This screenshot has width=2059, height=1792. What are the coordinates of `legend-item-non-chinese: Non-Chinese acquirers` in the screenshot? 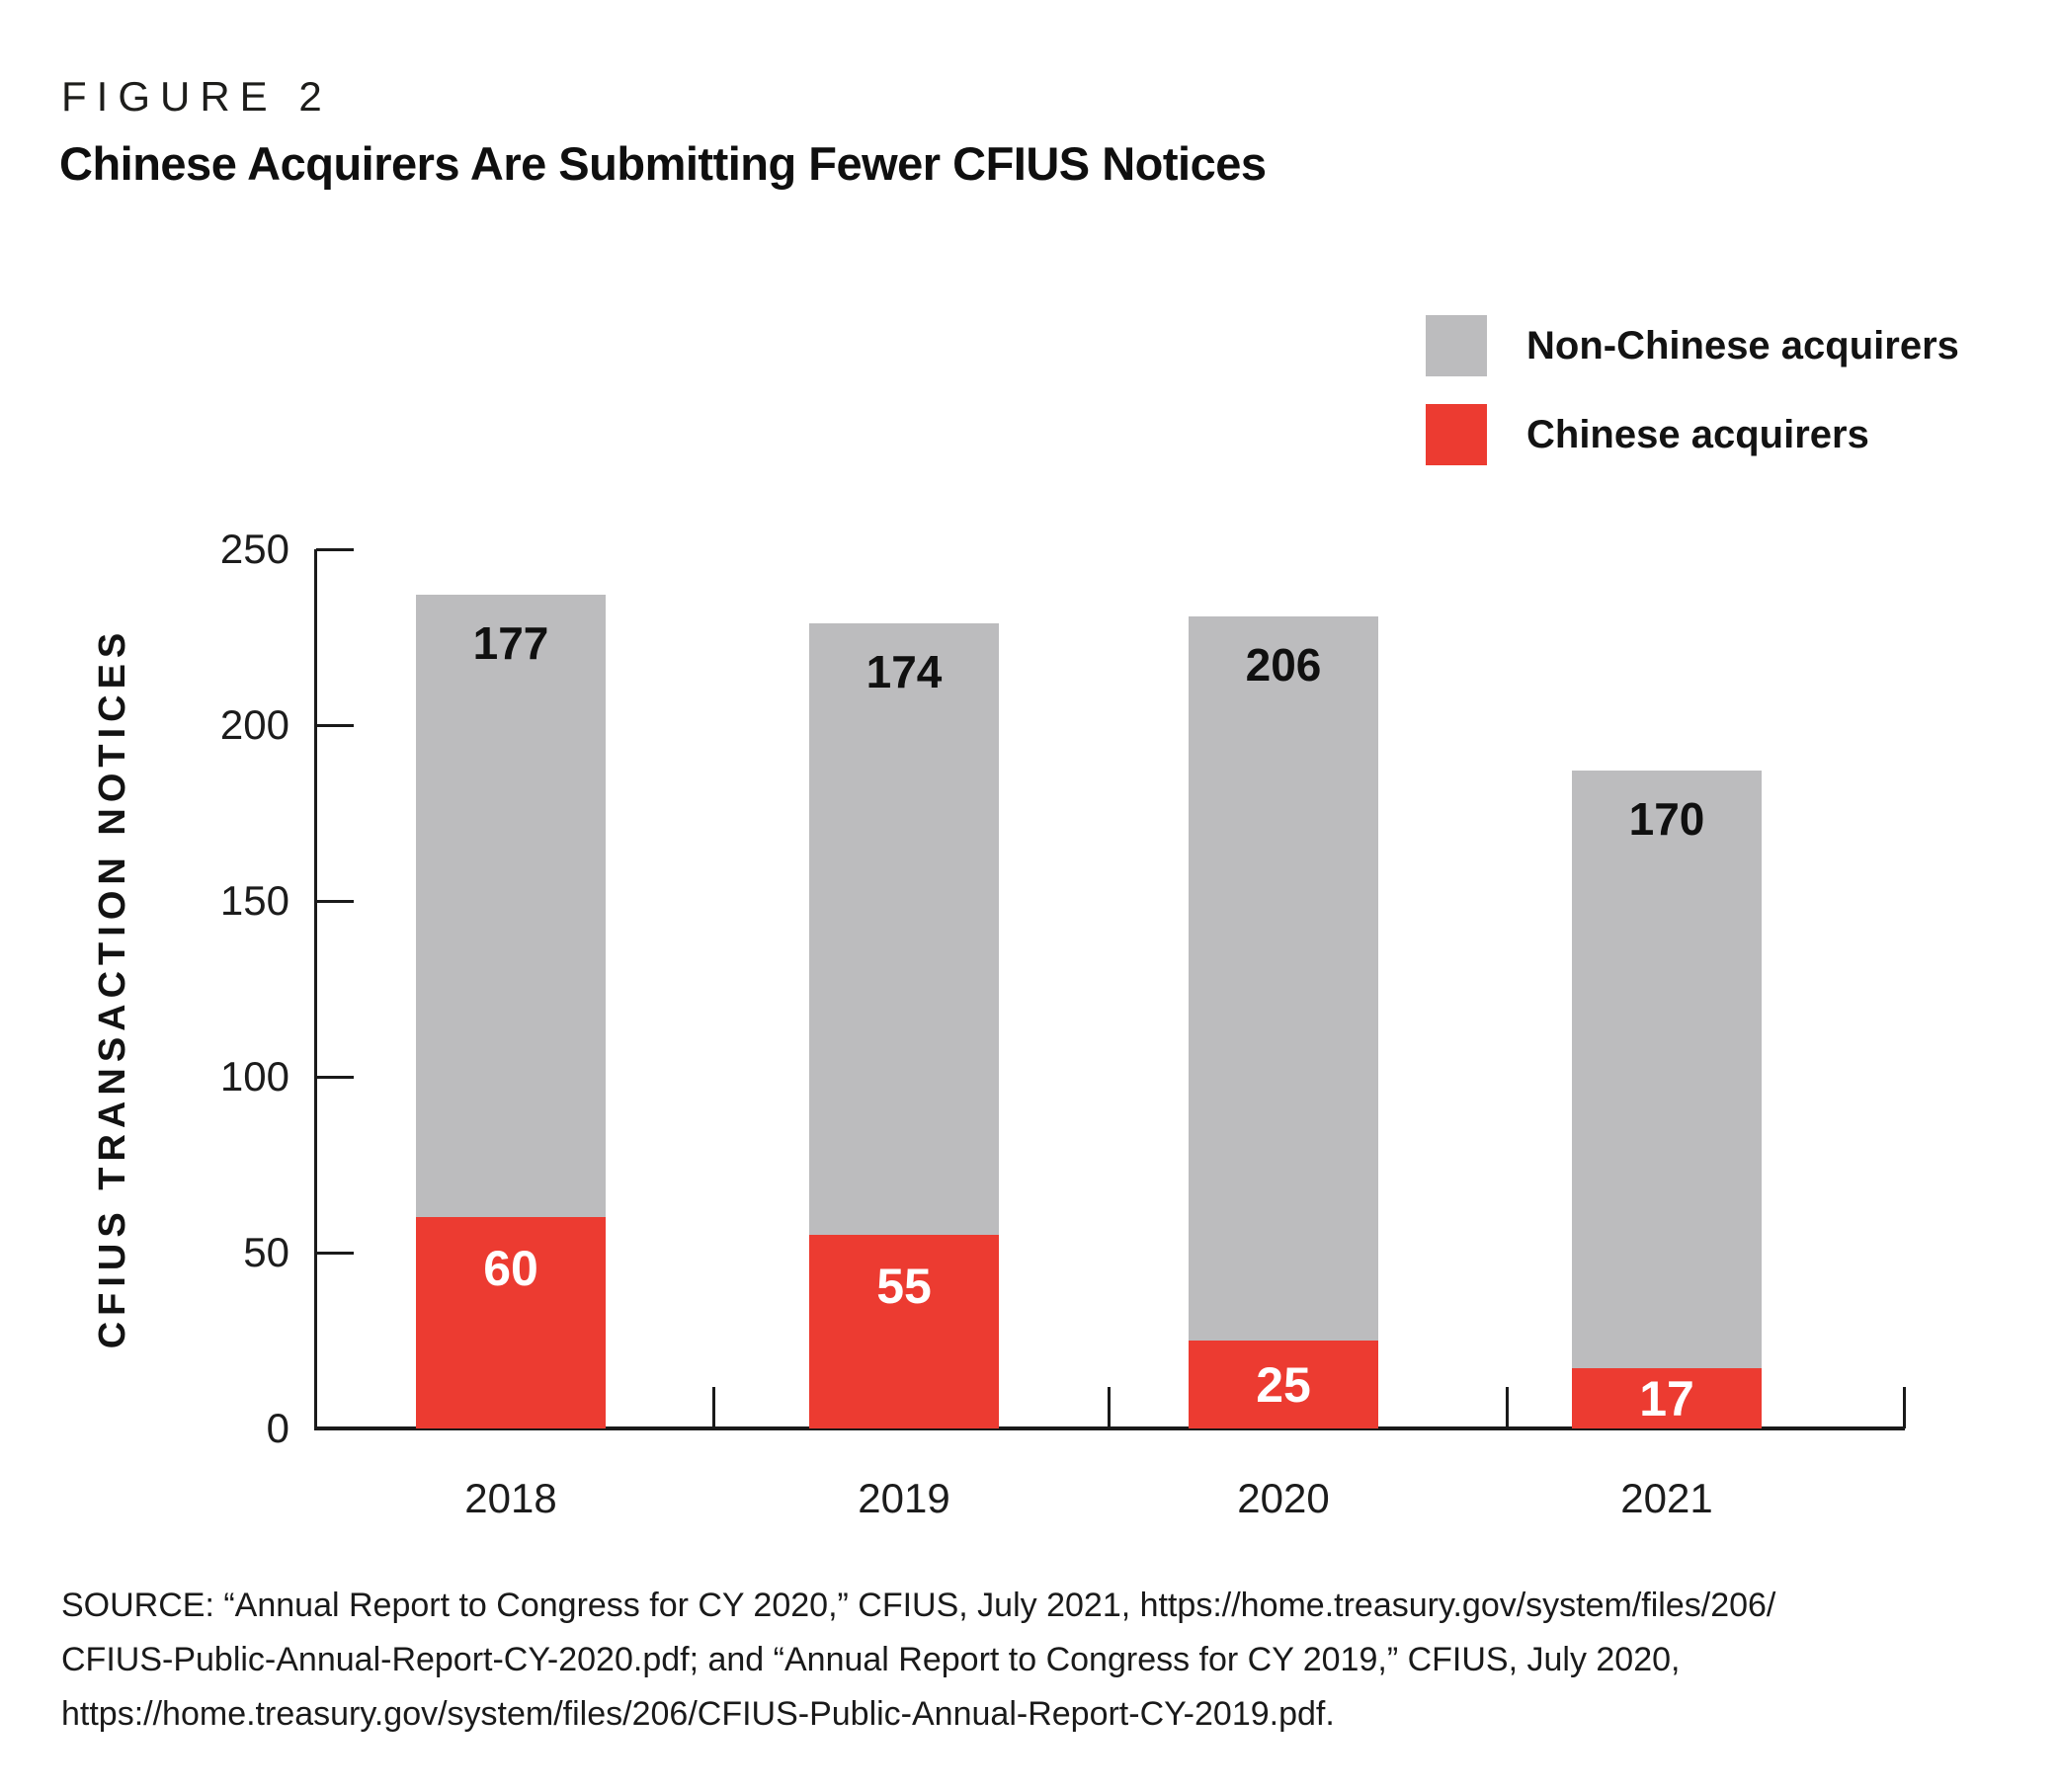 It's located at (1692, 345).